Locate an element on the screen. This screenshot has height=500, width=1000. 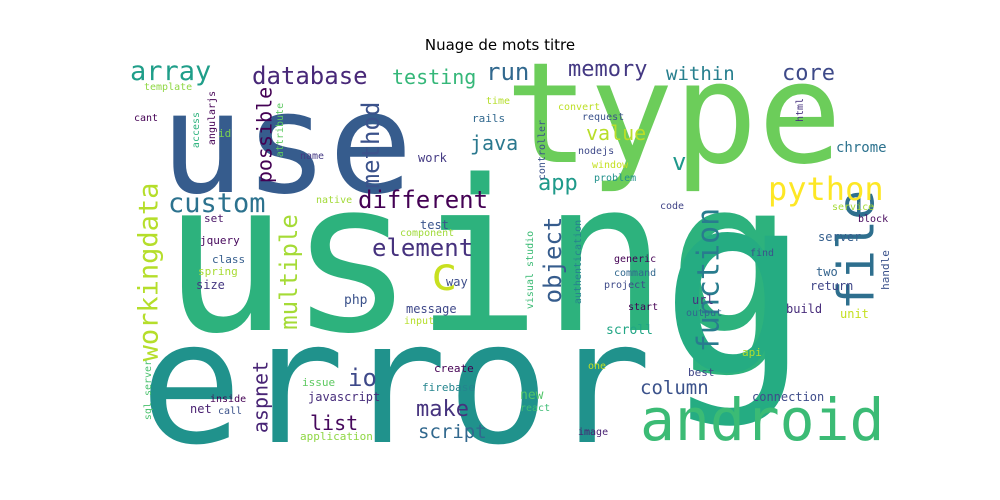
word-create: create is located at coordinates (454, 368).